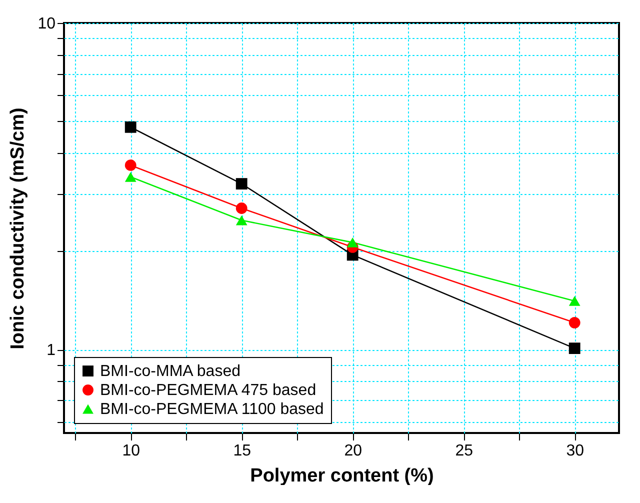 This screenshot has width=640, height=503. Describe the element at coordinates (208, 390) in the screenshot. I see `legend-label: BMI-co-PEGMEMA 475 based` at that location.